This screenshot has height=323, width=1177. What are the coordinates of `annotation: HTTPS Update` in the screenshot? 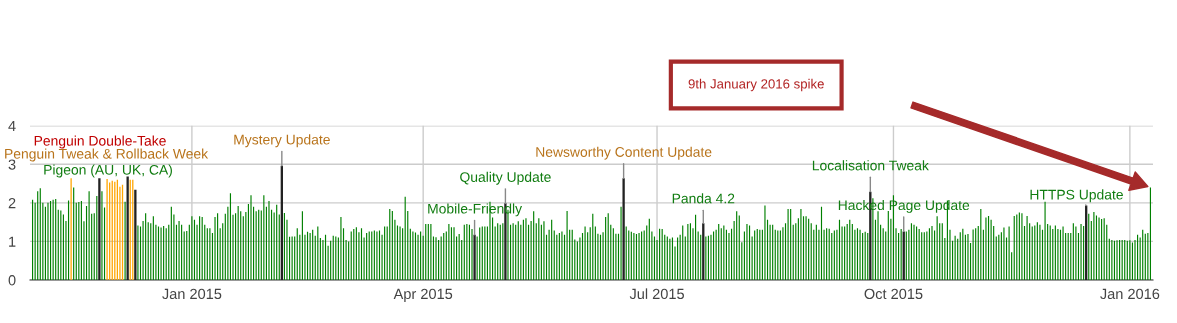 It's located at (1076, 196).